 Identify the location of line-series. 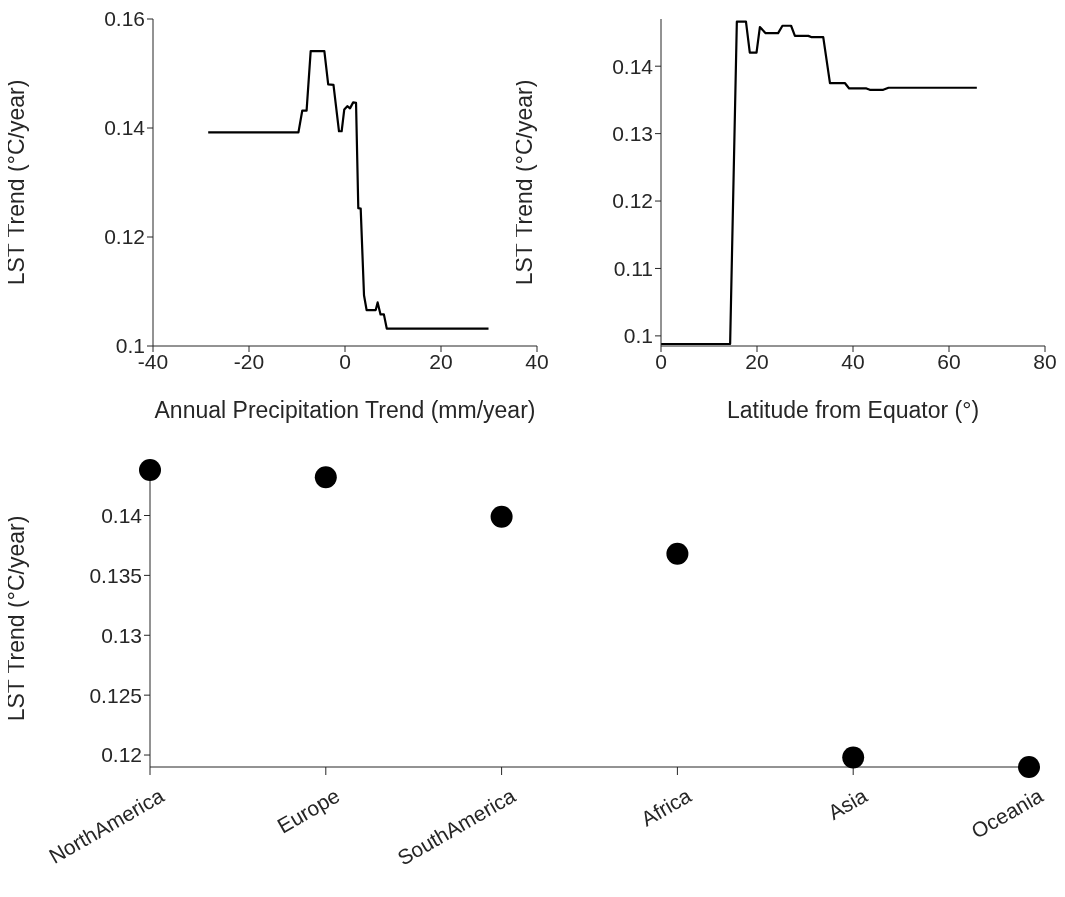
(348, 190).